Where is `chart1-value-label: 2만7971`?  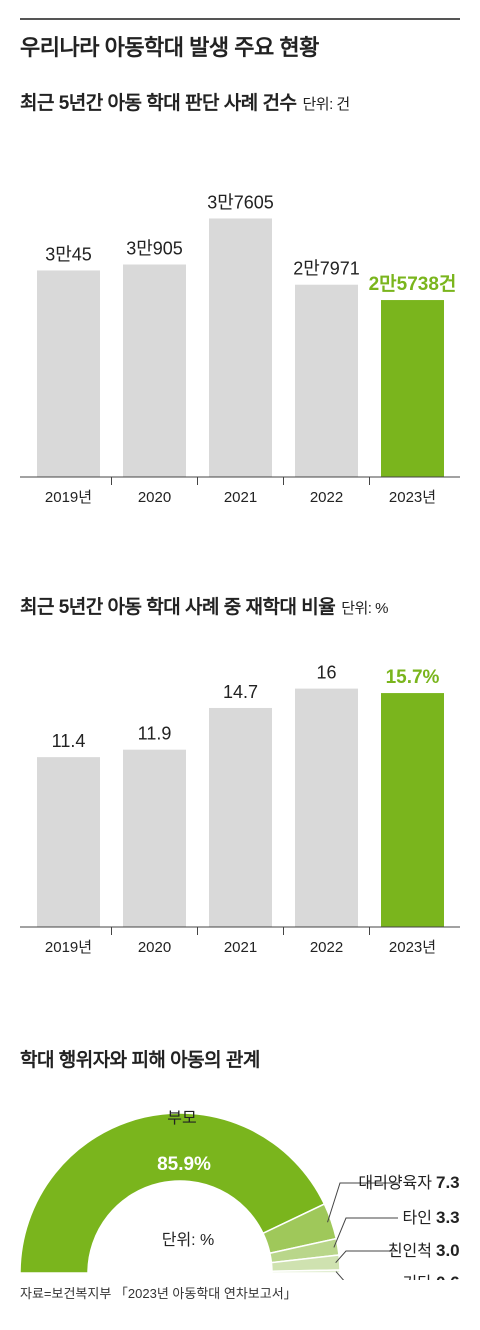
chart1-value-label: 2만7971 is located at coordinates (326, 269).